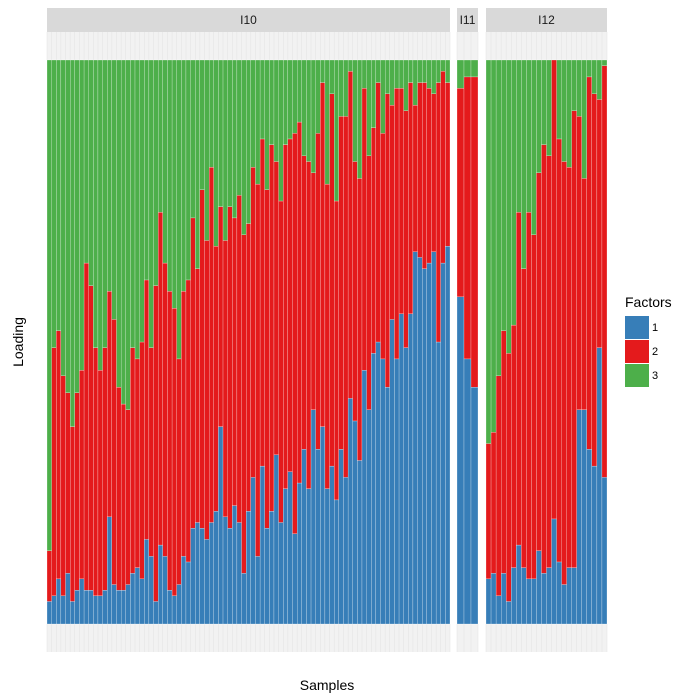 The width and height of the screenshot is (700, 700). I want to click on facet-strip, so click(248, 20).